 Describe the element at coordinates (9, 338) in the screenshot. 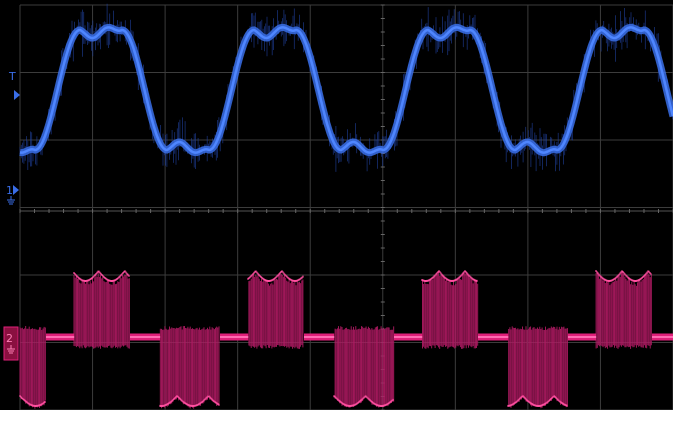

I see `channel-2-label: 2` at that location.